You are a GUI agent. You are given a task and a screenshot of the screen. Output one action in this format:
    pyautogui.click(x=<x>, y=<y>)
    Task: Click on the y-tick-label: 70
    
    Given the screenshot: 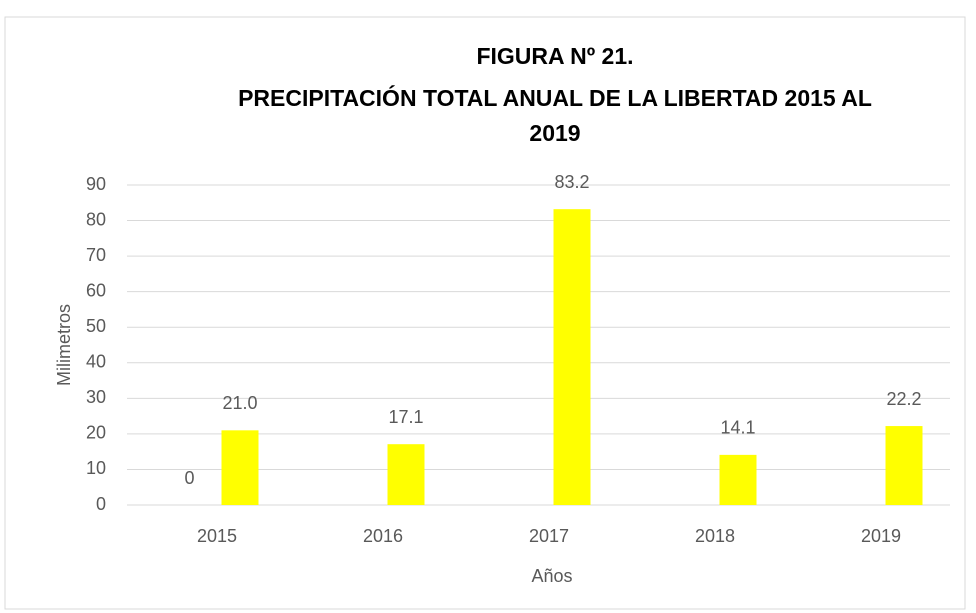 What is the action you would take?
    pyautogui.click(x=96, y=255)
    